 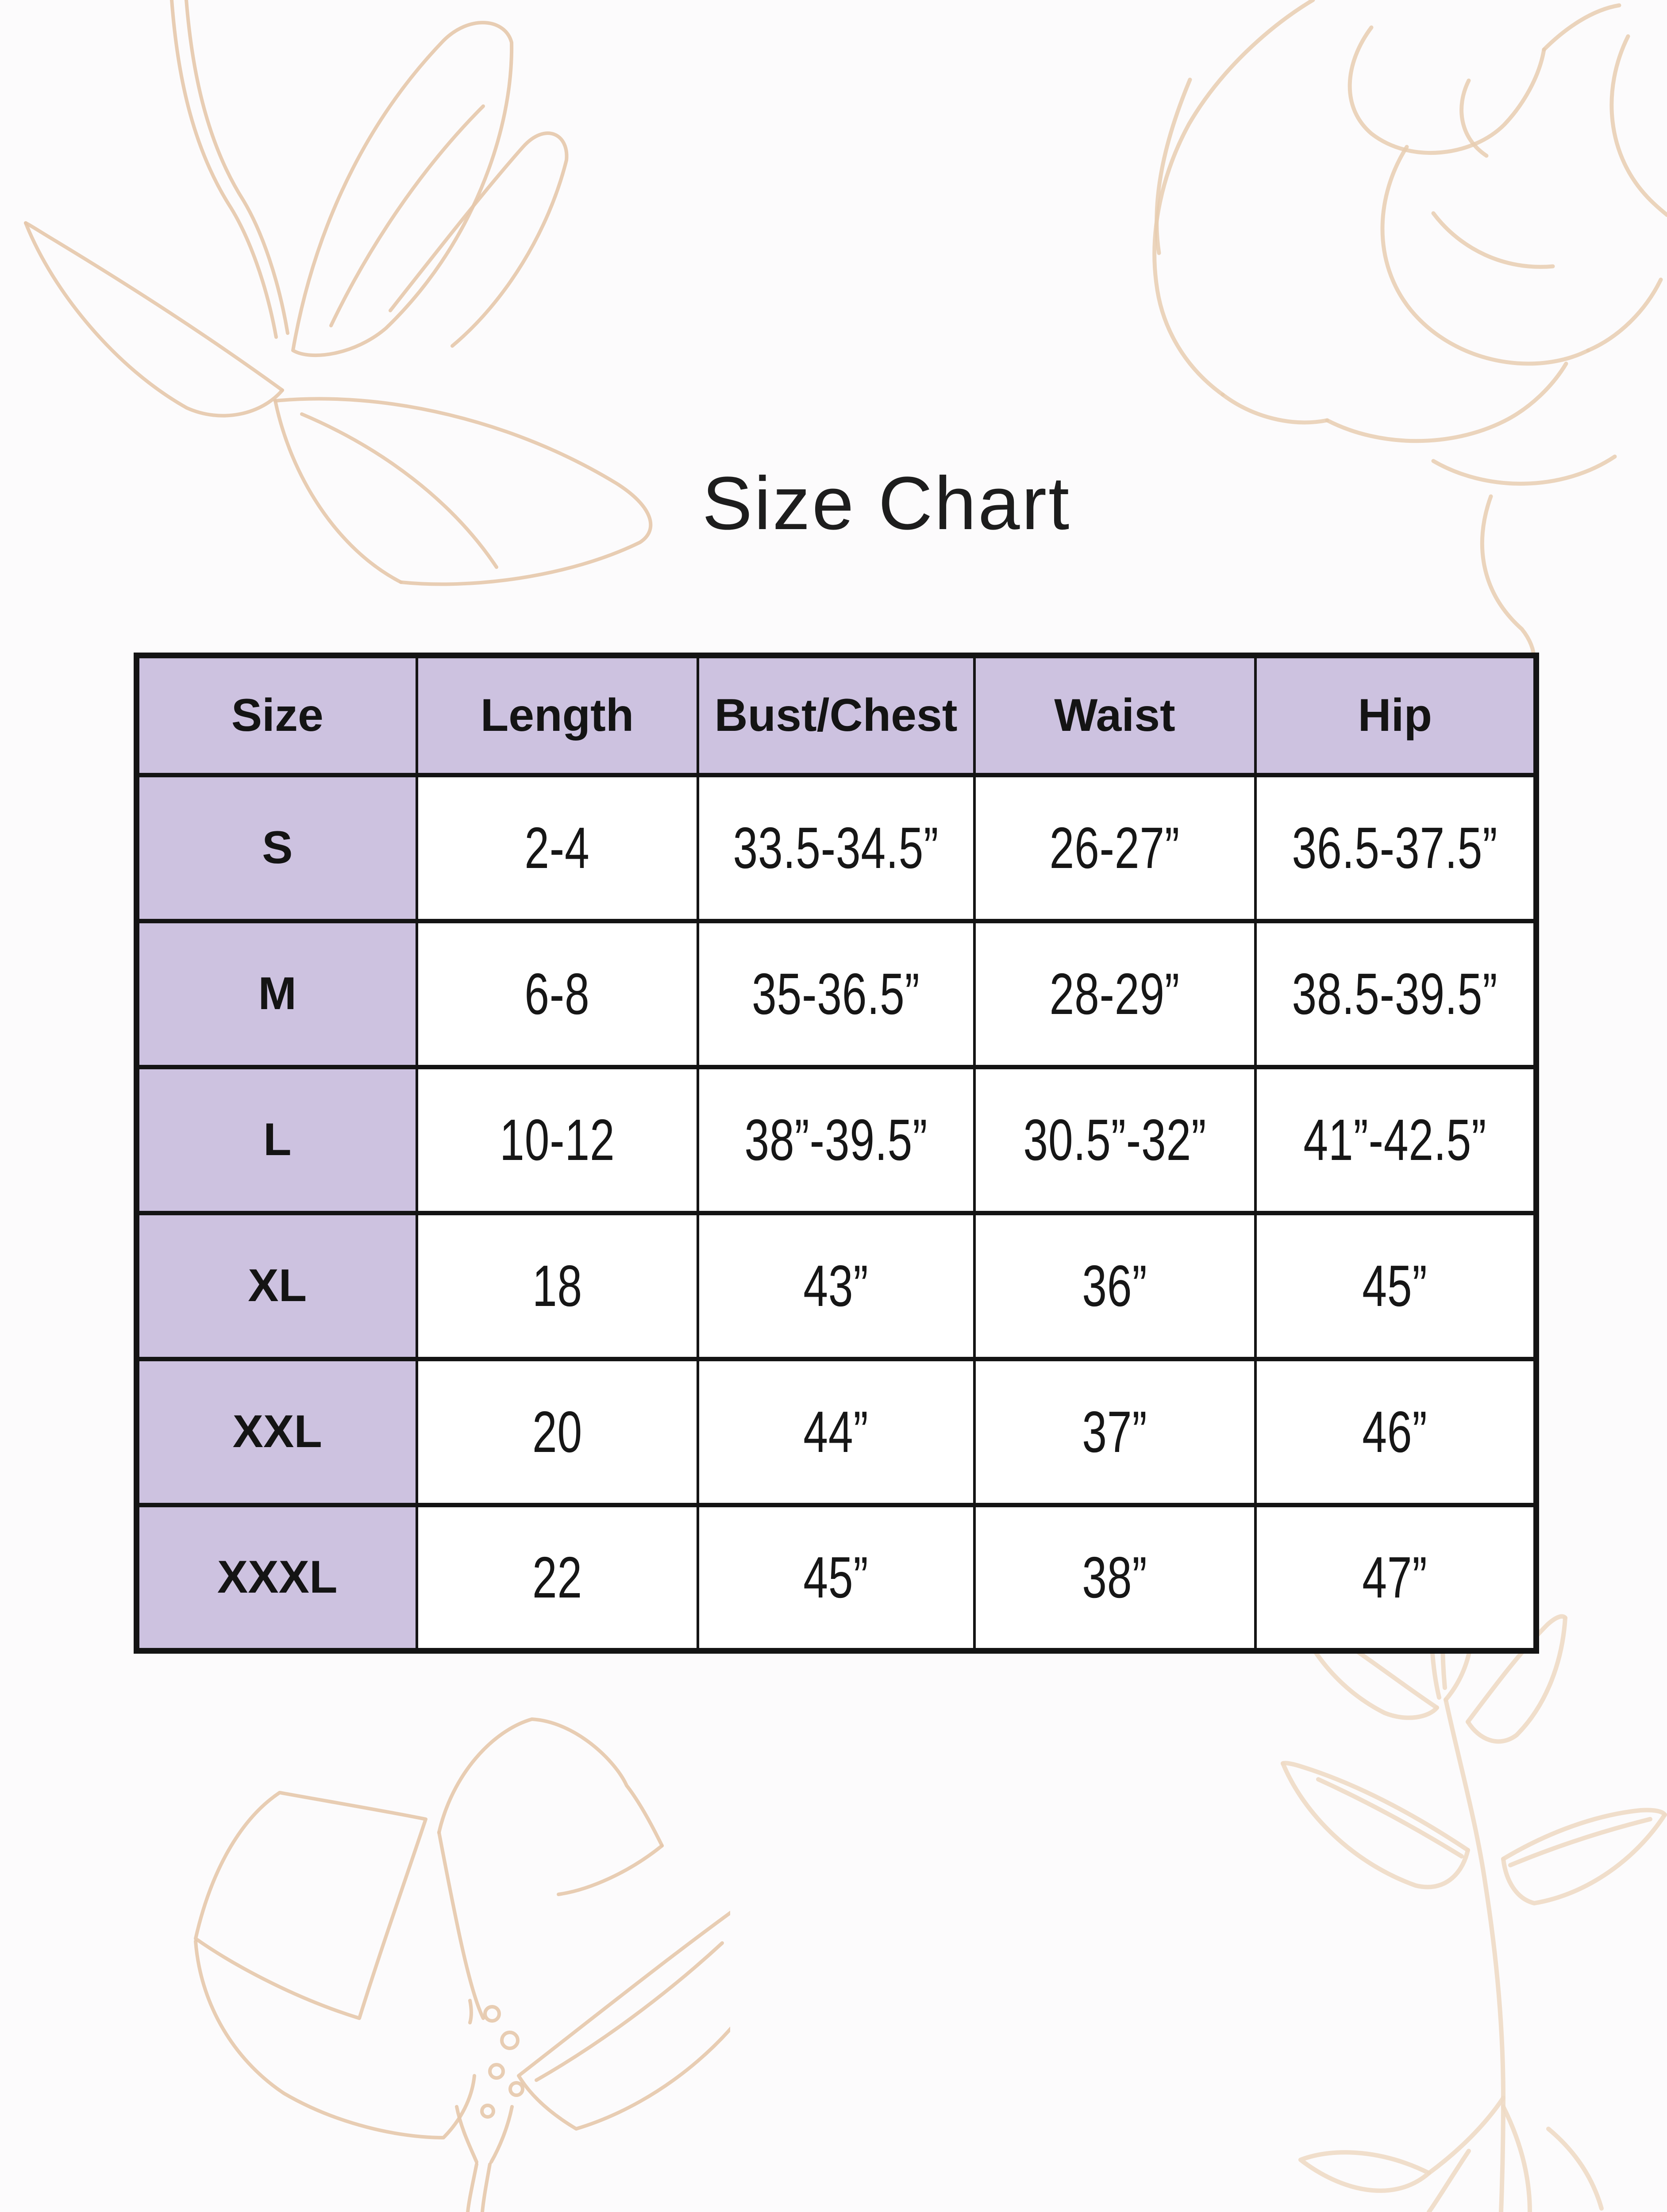 I want to click on top-left-flower-illustration, so click(x=338, y=293).